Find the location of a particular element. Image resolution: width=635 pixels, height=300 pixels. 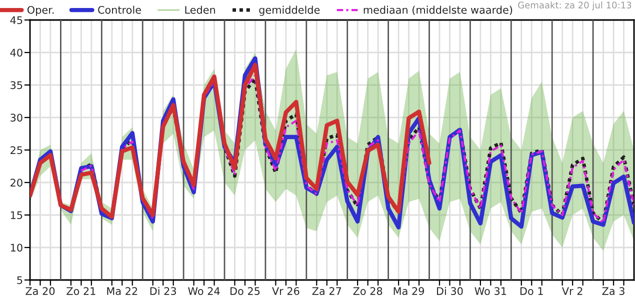

x-tick-label: Wo 31 is located at coordinates (490, 291).